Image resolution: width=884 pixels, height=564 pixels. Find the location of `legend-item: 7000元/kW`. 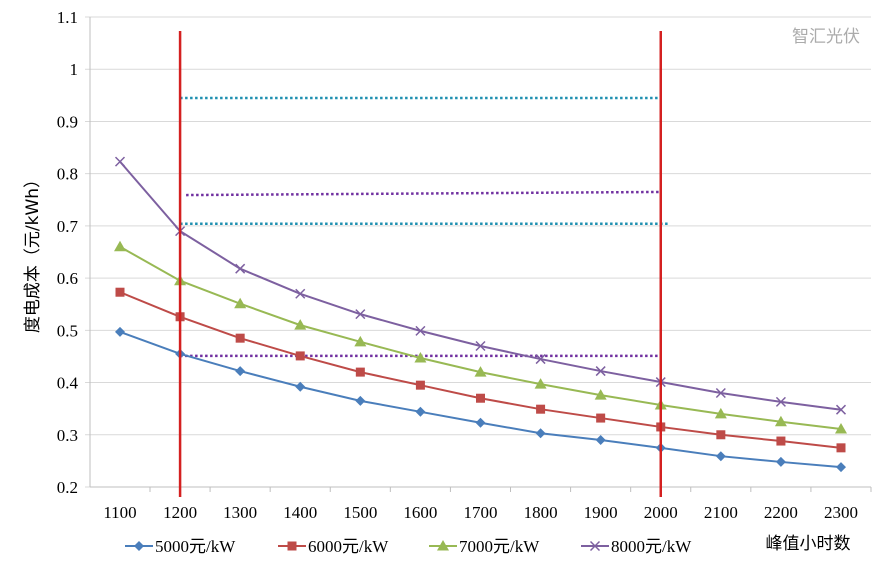

legend-item: 7000元/kW is located at coordinates (484, 546).